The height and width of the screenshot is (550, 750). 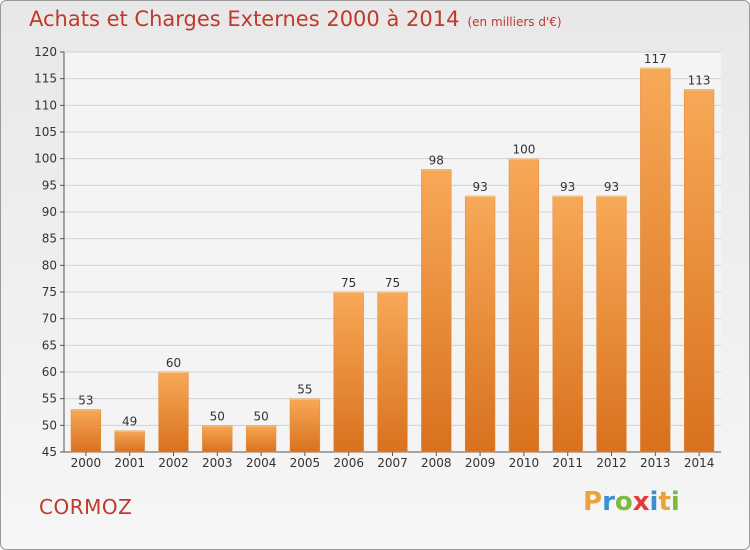 I want to click on ytick-label-120: 120, so click(x=45, y=52).